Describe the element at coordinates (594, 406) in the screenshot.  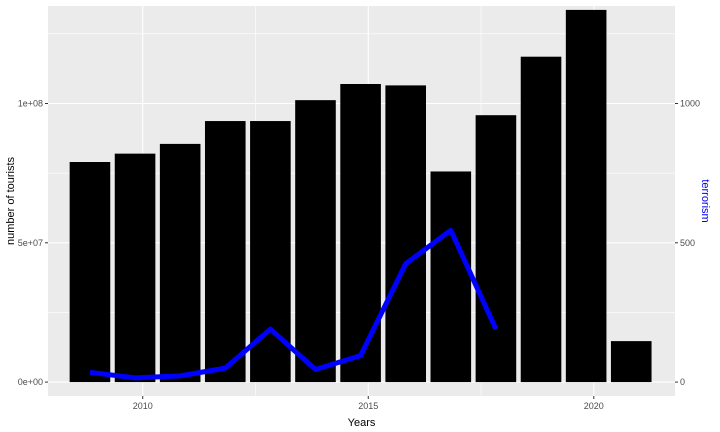
I see `x-tick-label: 2020` at that location.